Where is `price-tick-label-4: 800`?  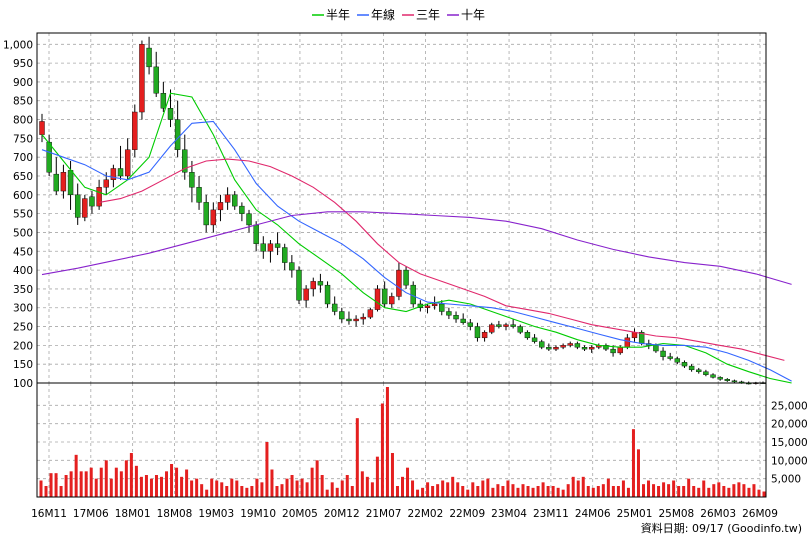
price-tick-label-4: 800 is located at coordinates (23, 121).